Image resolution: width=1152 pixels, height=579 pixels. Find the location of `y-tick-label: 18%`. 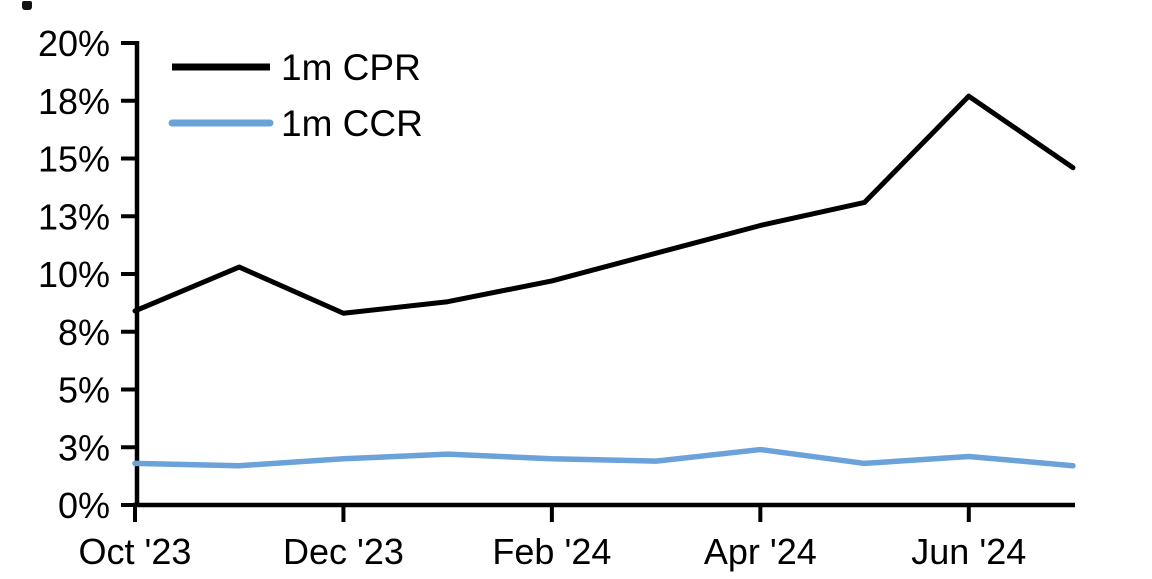

y-tick-label: 18% is located at coordinates (74, 101).